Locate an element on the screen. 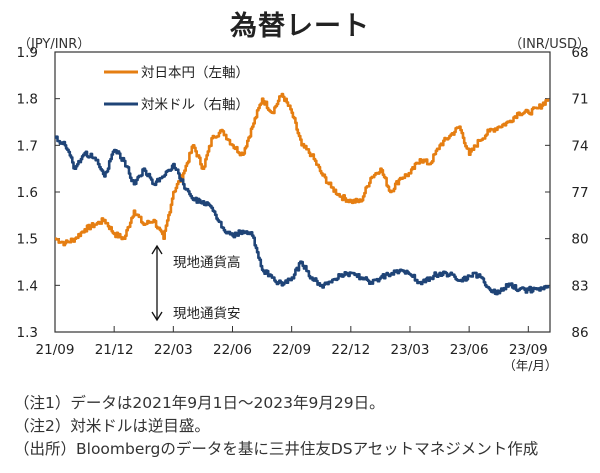  left-axis-tick-label: 1.5 is located at coordinates (27, 240).